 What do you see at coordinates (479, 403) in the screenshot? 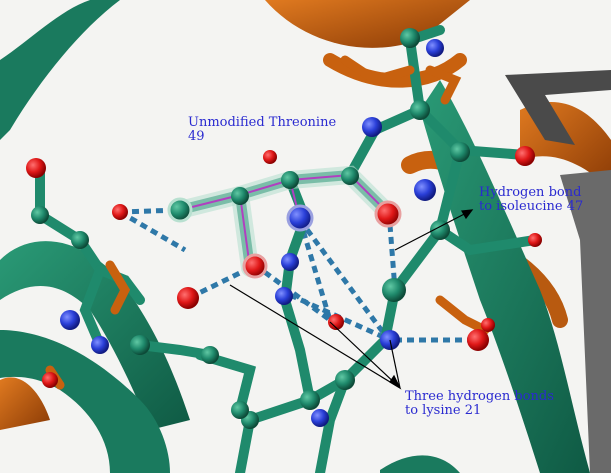
I see `lysine-annotation: Three hydrogen bonds to lysine 21` at bounding box center [479, 403].